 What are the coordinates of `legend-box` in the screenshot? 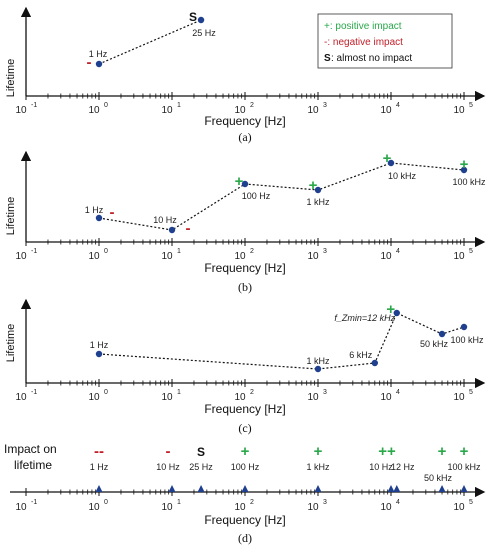 It's located at (385, 41).